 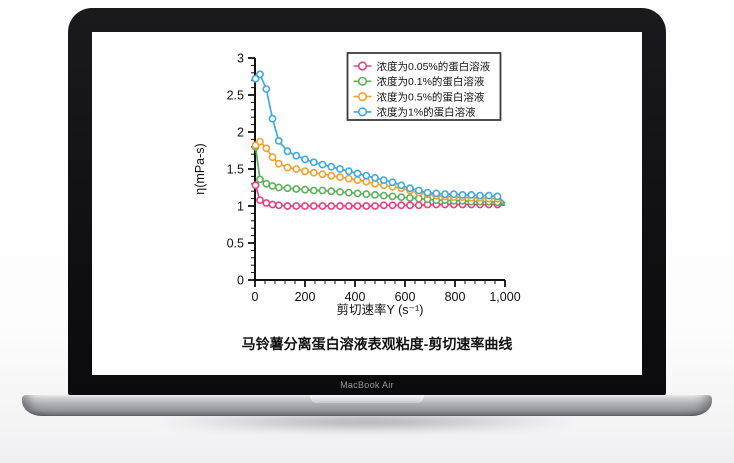 What do you see at coordinates (377, 344) in the screenshot?
I see `chart-title: 马铃薯分离蛋白溶液表观粘度-剪切速率曲线` at bounding box center [377, 344].